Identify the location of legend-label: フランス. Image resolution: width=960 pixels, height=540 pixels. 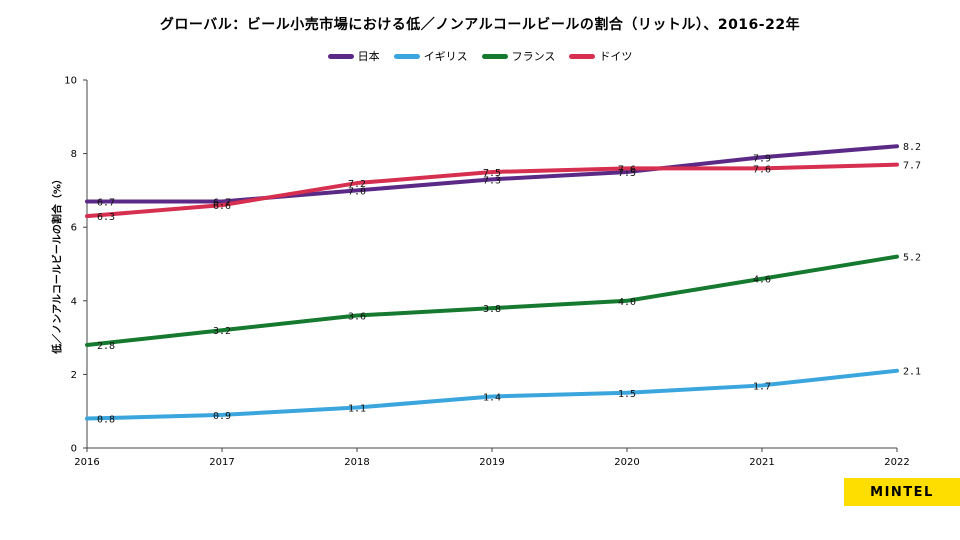
(533, 56).